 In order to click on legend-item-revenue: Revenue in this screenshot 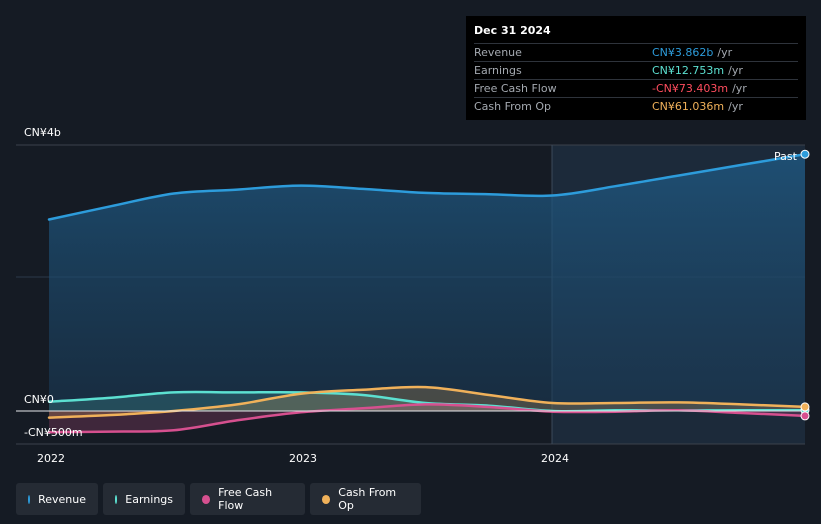, I will do `click(57, 499)`.